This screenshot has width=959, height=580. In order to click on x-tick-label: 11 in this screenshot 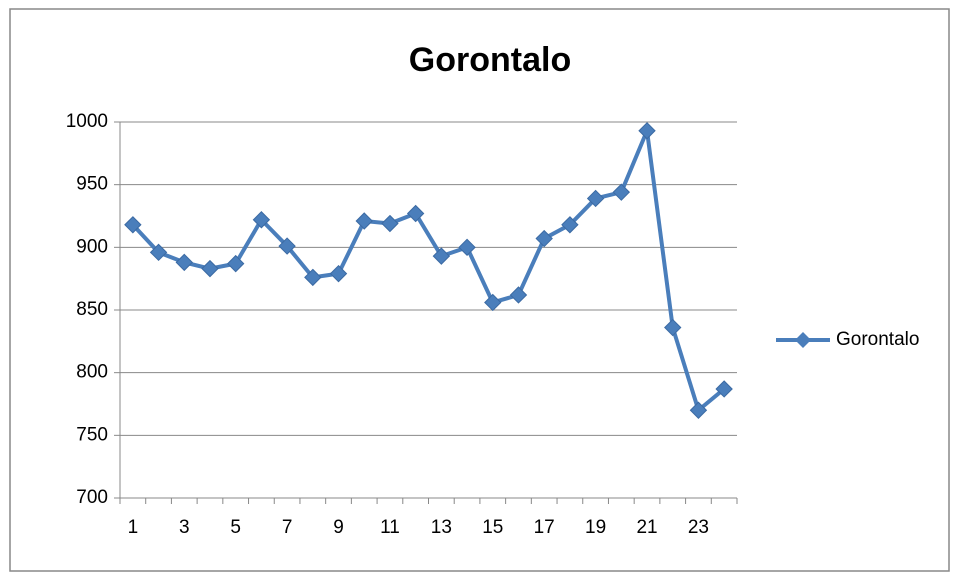, I will do `click(390, 527)`.